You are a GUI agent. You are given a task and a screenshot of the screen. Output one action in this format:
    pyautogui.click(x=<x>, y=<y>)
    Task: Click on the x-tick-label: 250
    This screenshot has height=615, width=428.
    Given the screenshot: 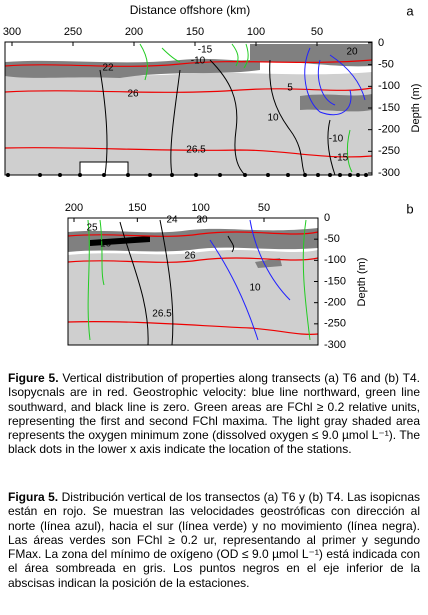 What is the action you would take?
    pyautogui.click(x=73, y=32)
    